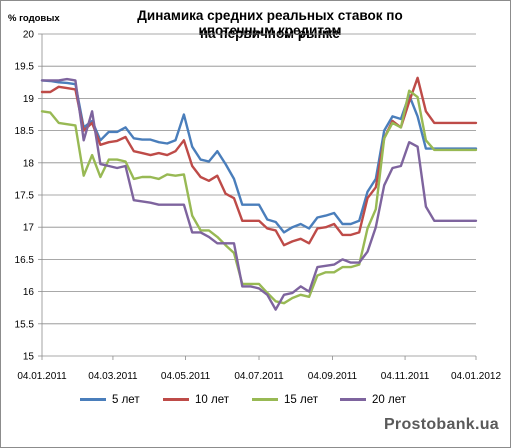 This screenshot has width=511, height=448. I want to click on legend-swatch-15-years, so click(265, 400).